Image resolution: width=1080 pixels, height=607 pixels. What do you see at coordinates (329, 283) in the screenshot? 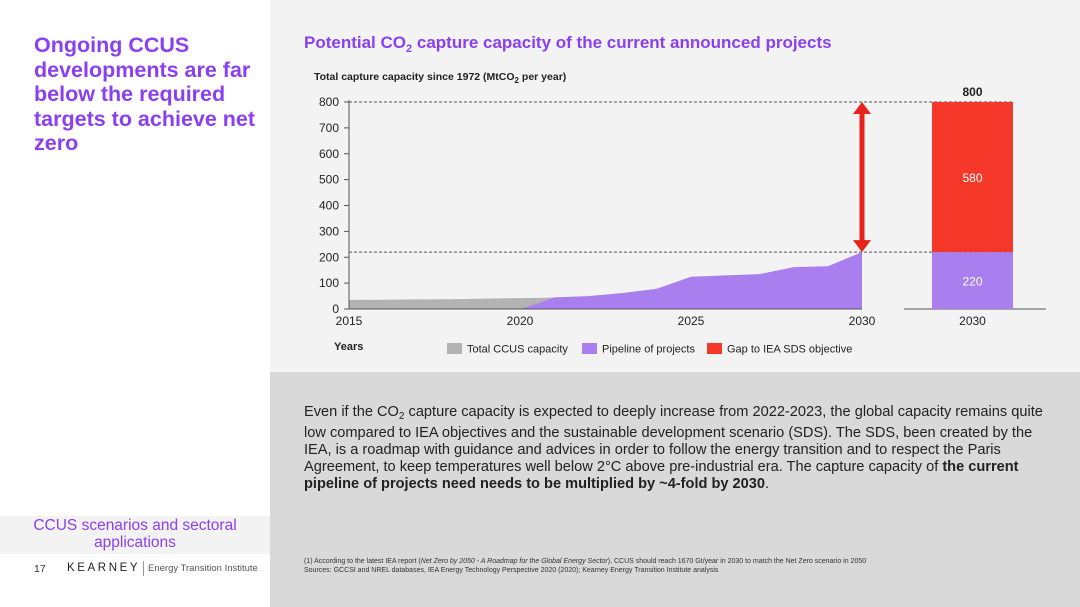
I see `y-tick-label: 100` at bounding box center [329, 283].